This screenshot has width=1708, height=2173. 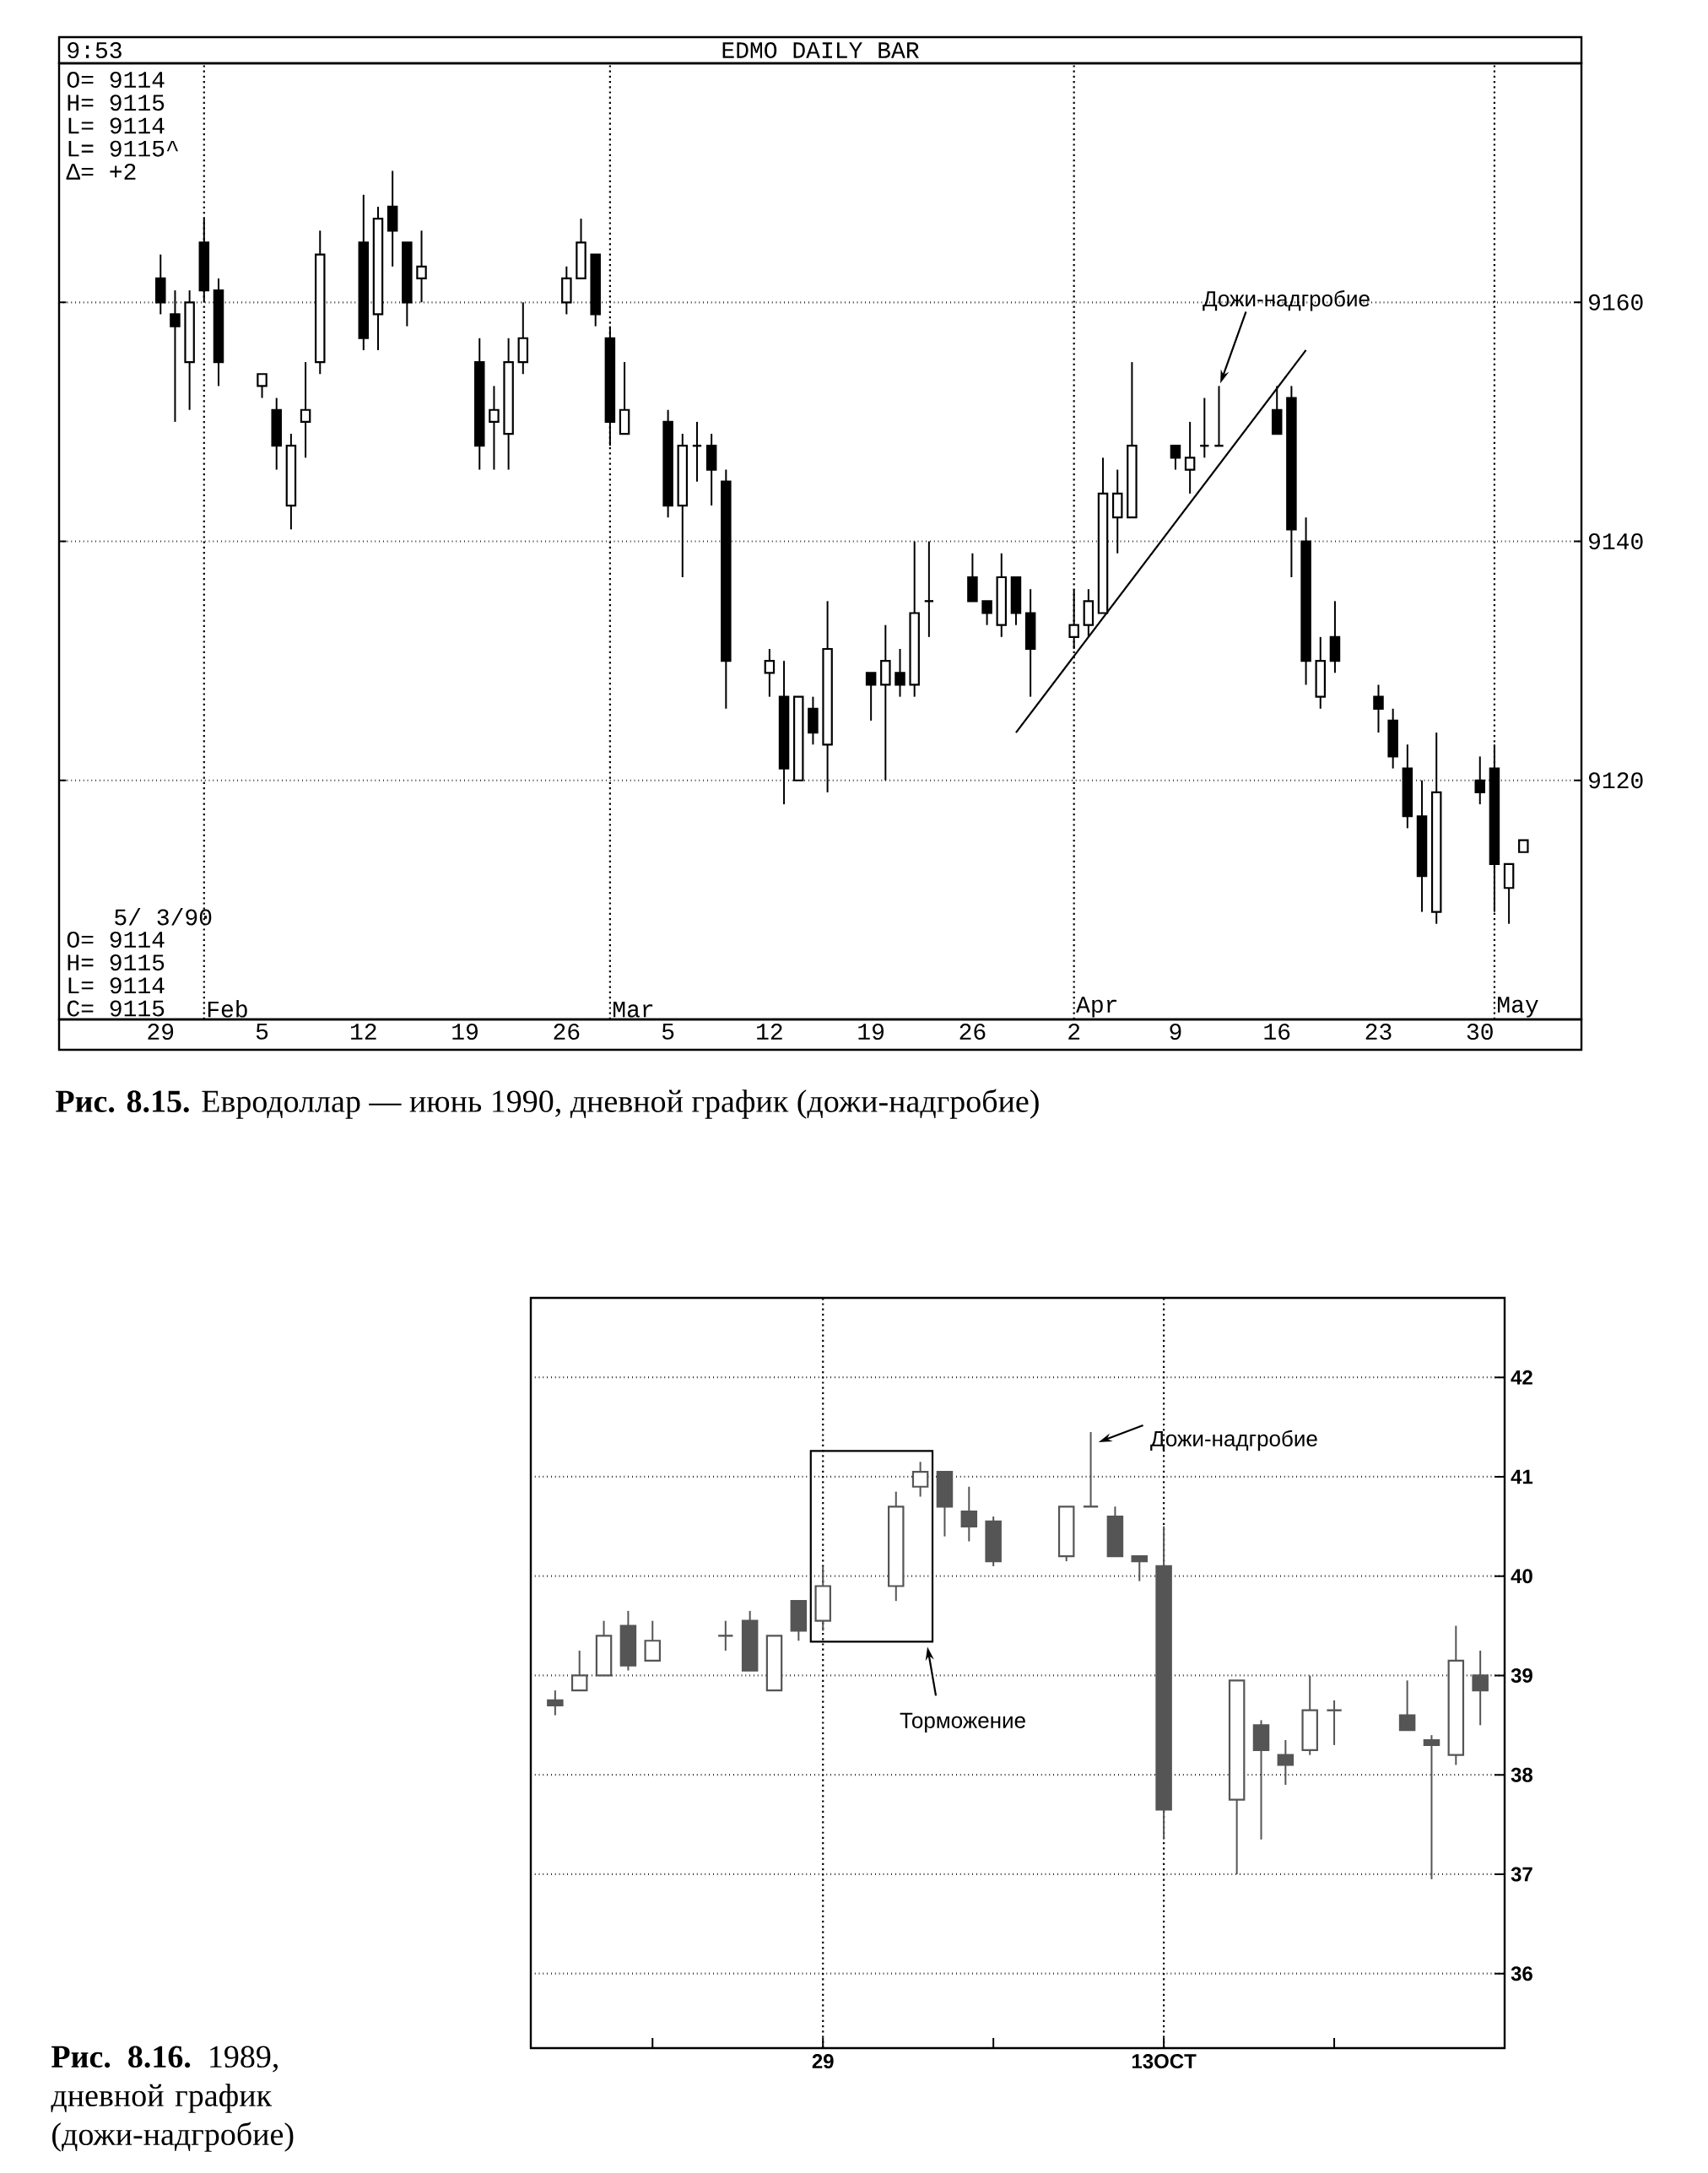 I want to click on y-tick-label: 39, so click(x=1521, y=1676).